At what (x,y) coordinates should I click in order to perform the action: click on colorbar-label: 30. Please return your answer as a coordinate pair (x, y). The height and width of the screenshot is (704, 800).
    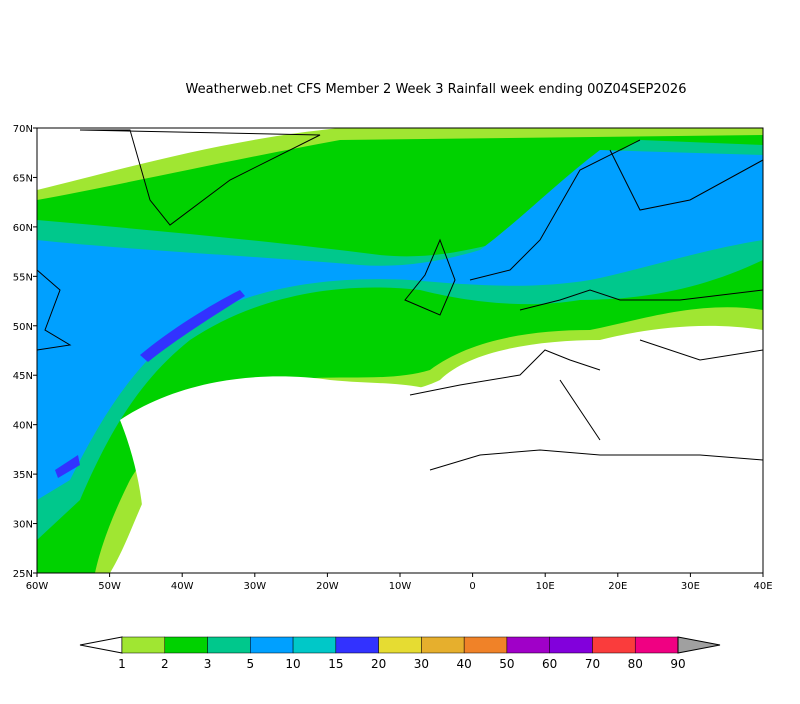
    Looking at the image, I should click on (421, 664).